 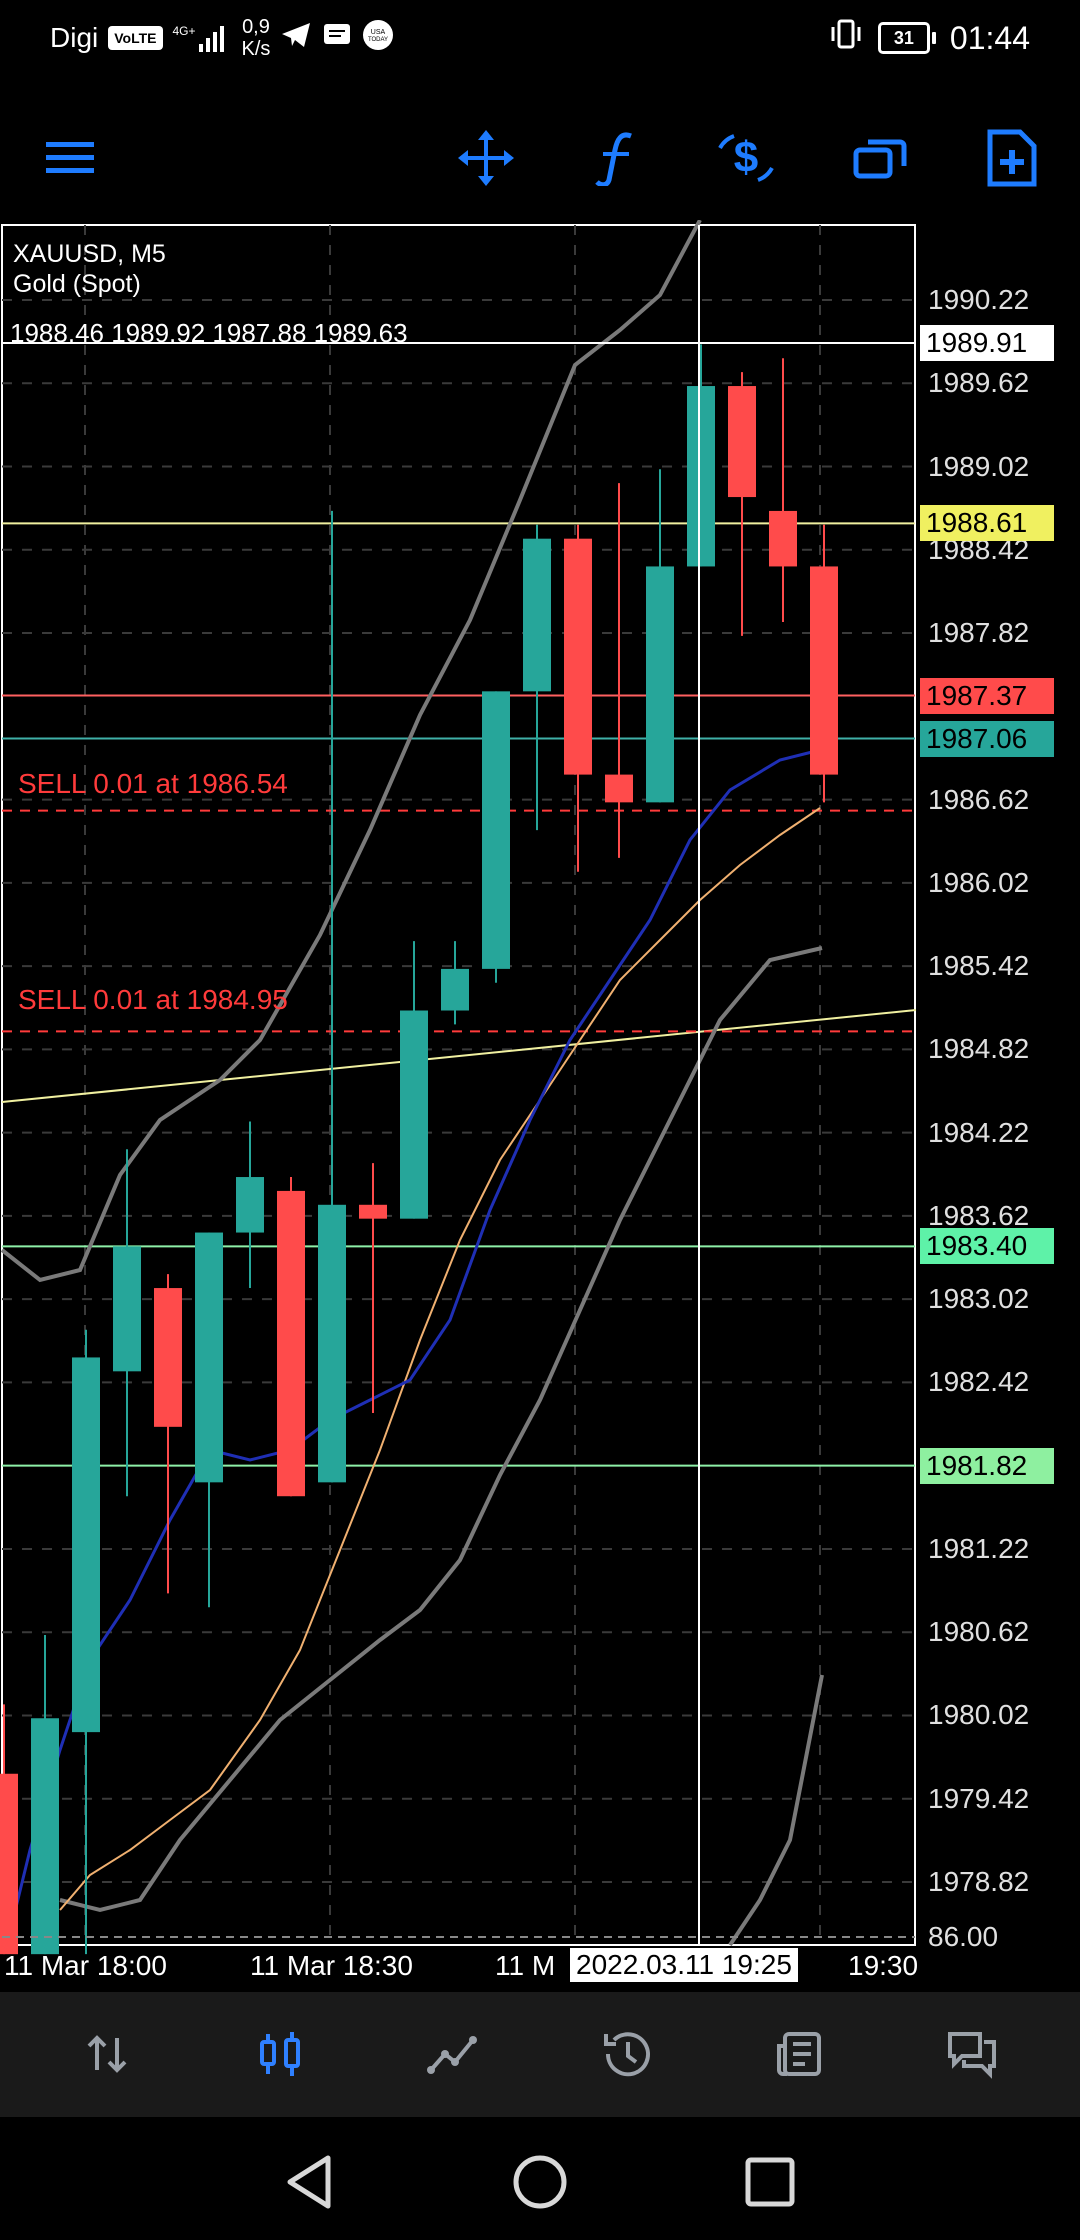 I want to click on crosshair-move-icon, so click(x=486, y=158).